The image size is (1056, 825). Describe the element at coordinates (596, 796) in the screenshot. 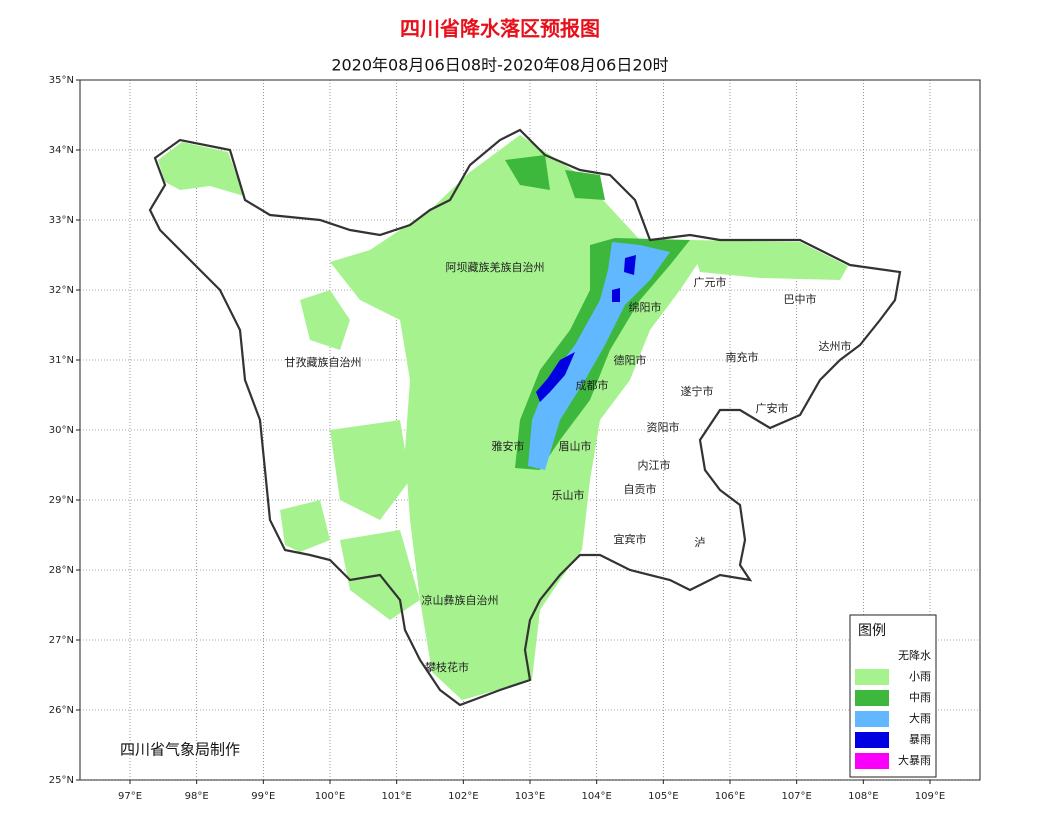

I see `x-tick-label: 104°E` at that location.